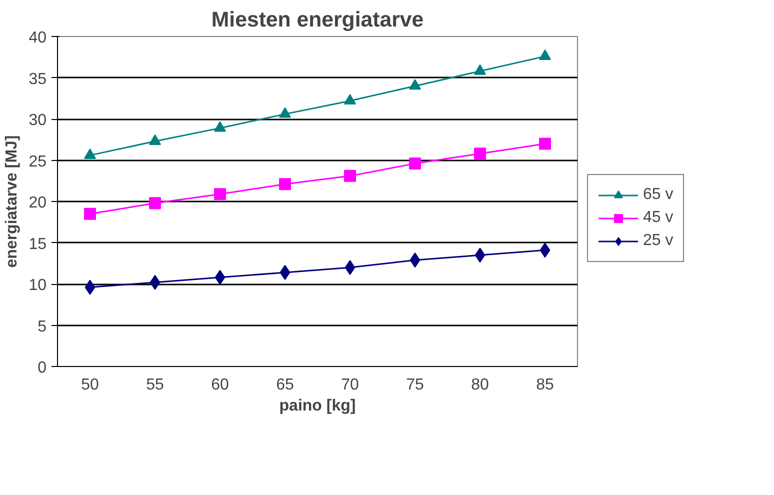  I want to click on y-tick-label: 10, so click(37, 285).